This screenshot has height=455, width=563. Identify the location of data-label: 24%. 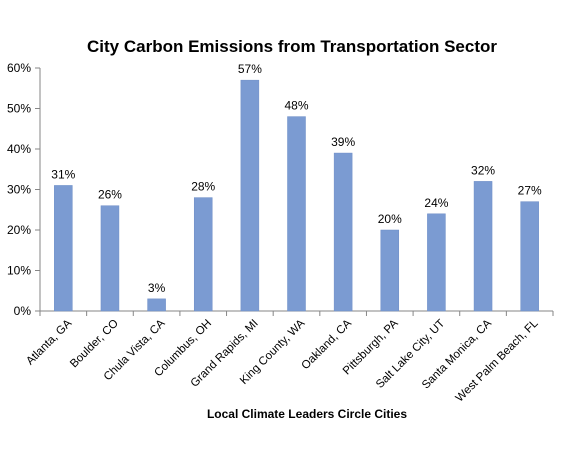
(436, 203).